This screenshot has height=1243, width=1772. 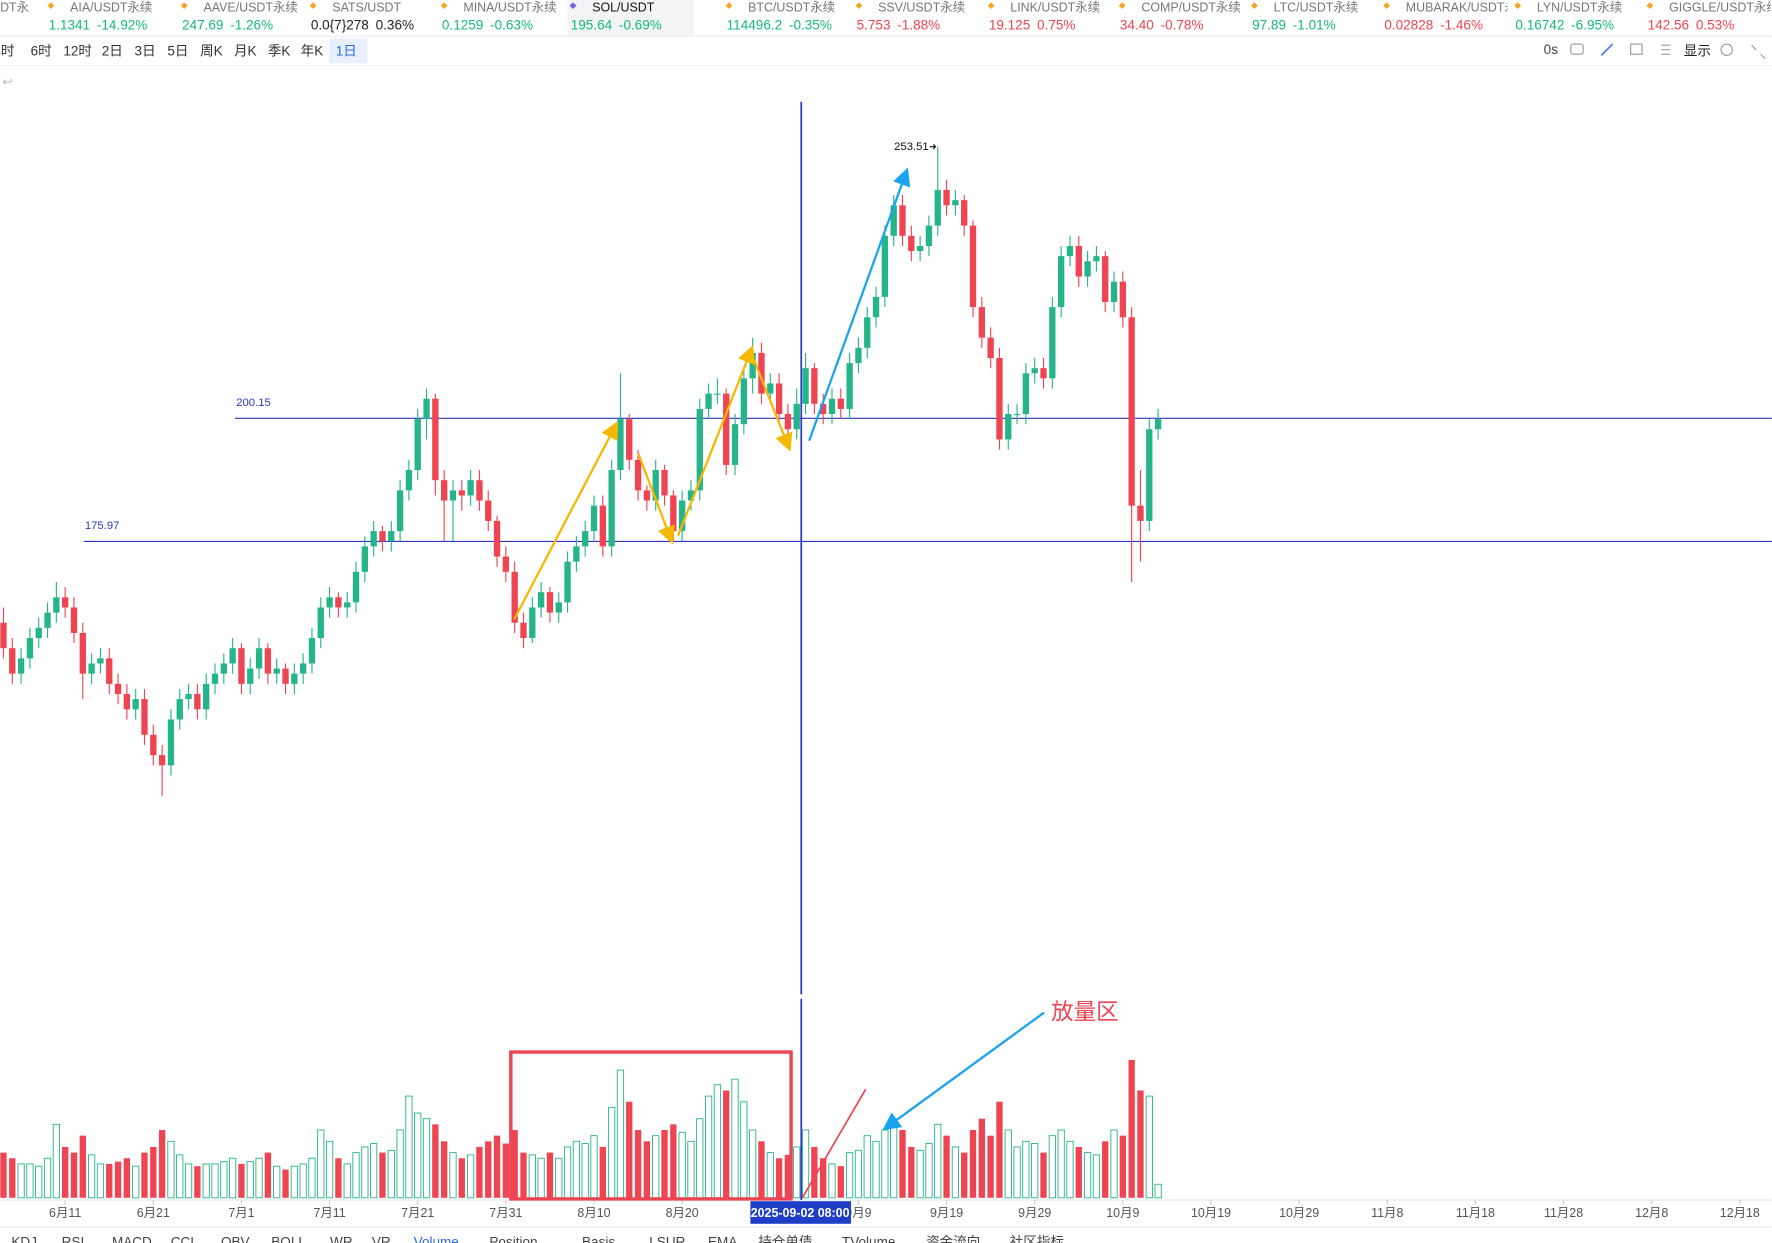 I want to click on camera-icon, so click(x=1577, y=49).